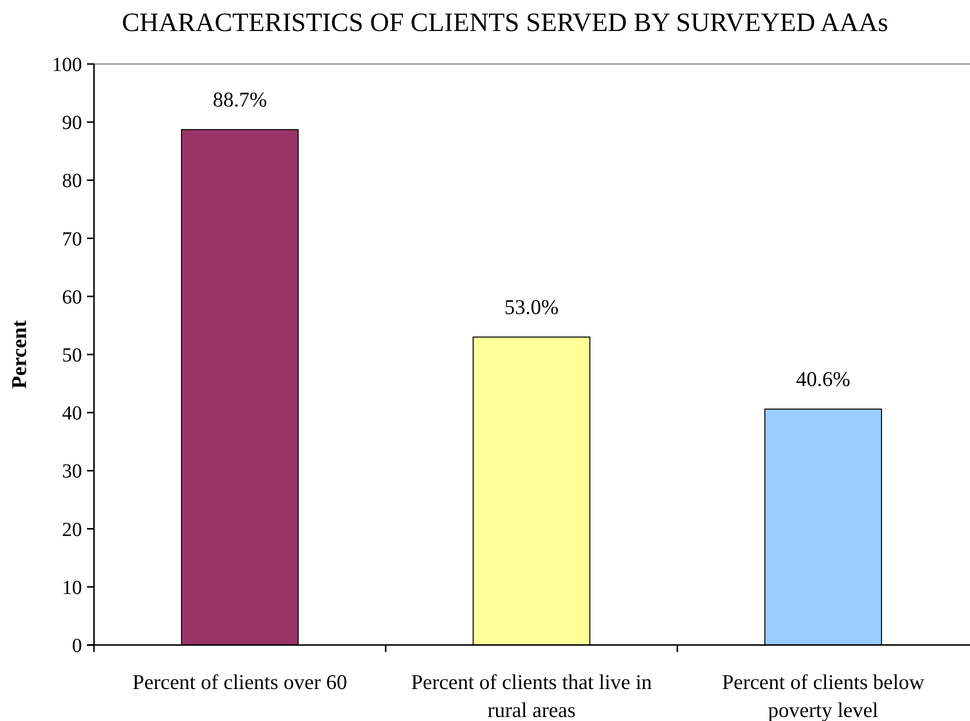 This screenshot has width=970, height=721. Describe the element at coordinates (505, 22) in the screenshot. I see `chart-title: CHARACTERISTICS OF CLIENTS SERVED BY SURVEYED AAAs` at that location.